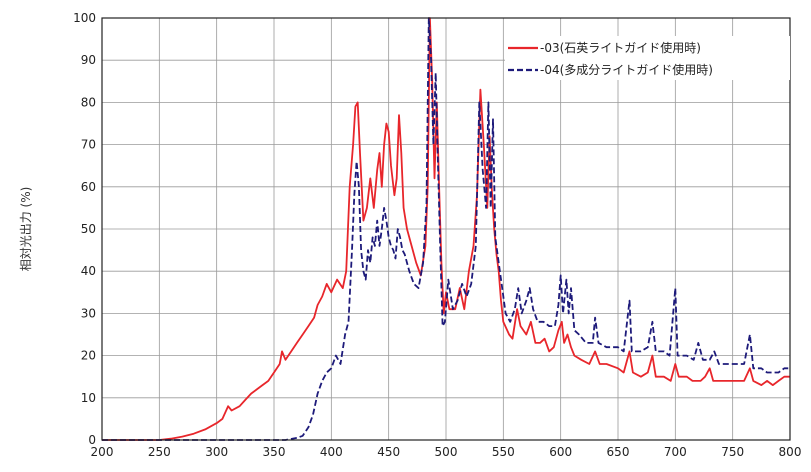  I want to click on x-tick-label: 650, so click(618, 452).